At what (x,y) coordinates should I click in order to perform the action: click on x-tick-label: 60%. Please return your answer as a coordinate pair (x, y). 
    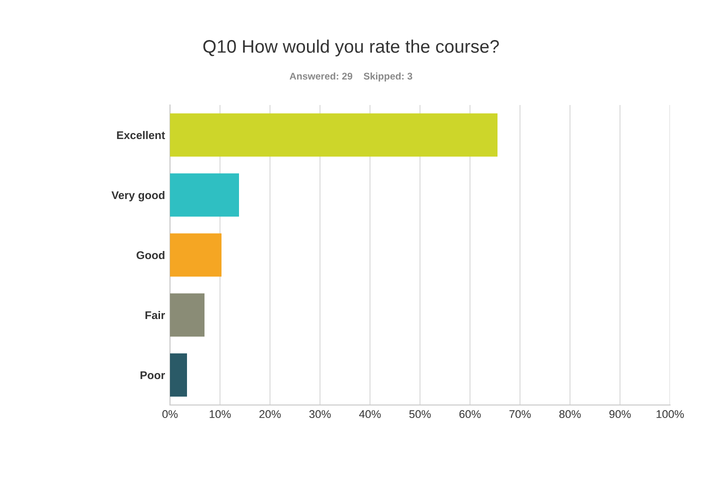
    Looking at the image, I should click on (470, 414).